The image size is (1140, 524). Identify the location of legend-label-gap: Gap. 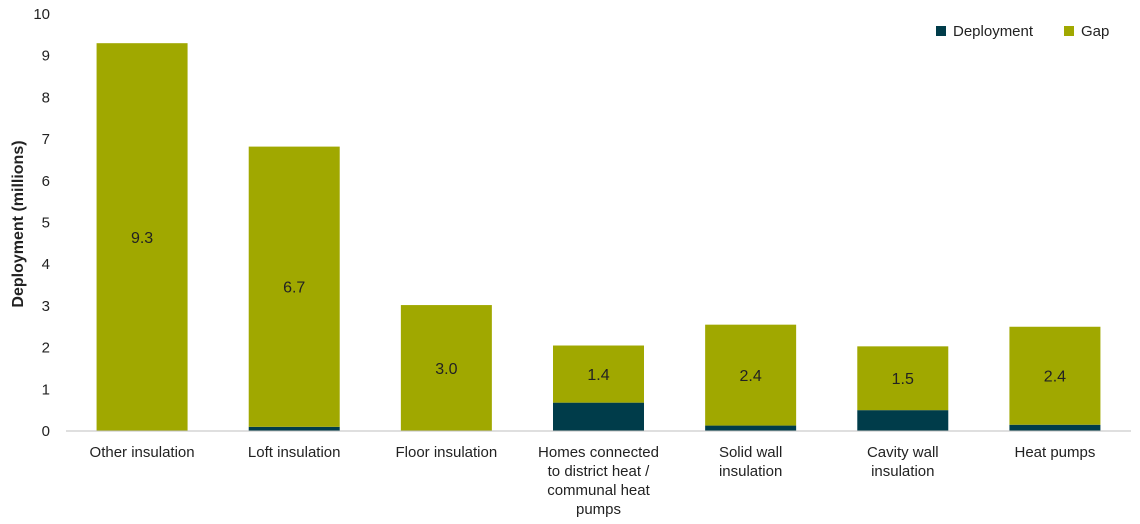
(1095, 31).